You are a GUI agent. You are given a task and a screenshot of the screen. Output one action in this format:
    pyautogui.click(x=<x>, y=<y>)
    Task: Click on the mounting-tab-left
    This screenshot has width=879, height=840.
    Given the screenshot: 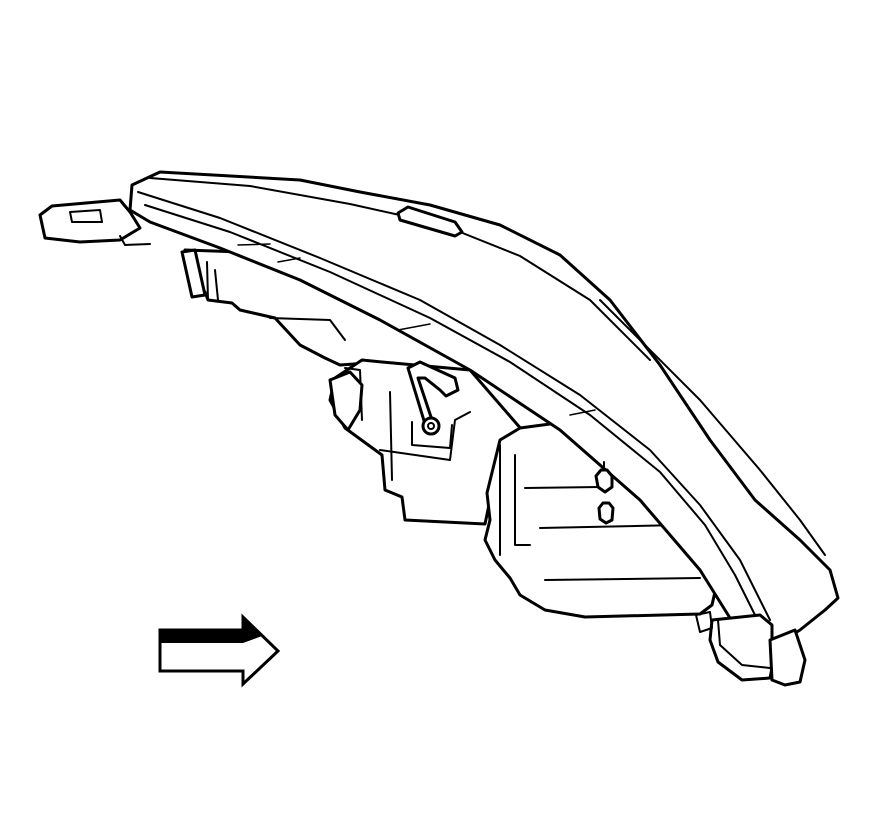 What is the action you would take?
    pyautogui.click(x=94, y=222)
    